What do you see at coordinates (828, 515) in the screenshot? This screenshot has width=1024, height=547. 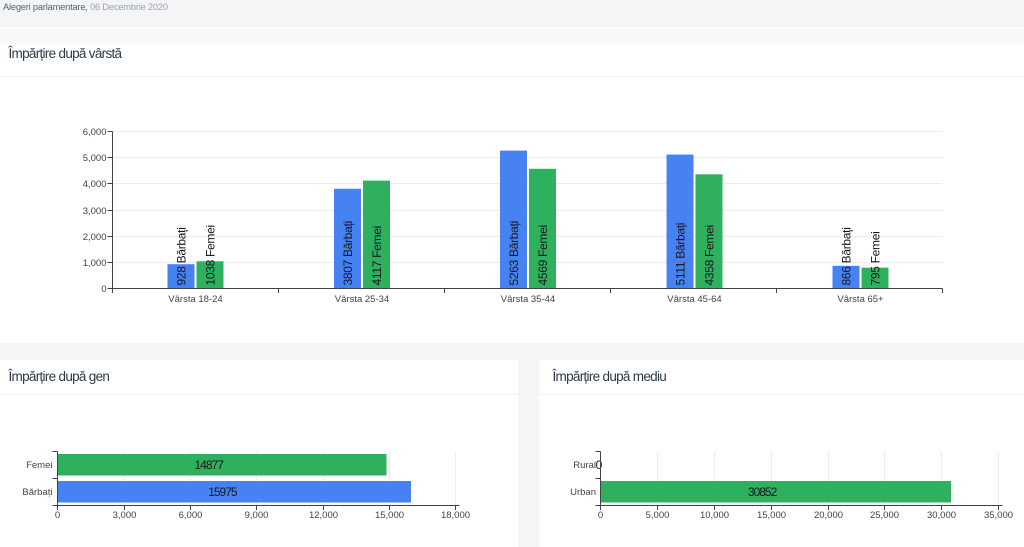 I see `svg-text: 20,000` at bounding box center [828, 515].